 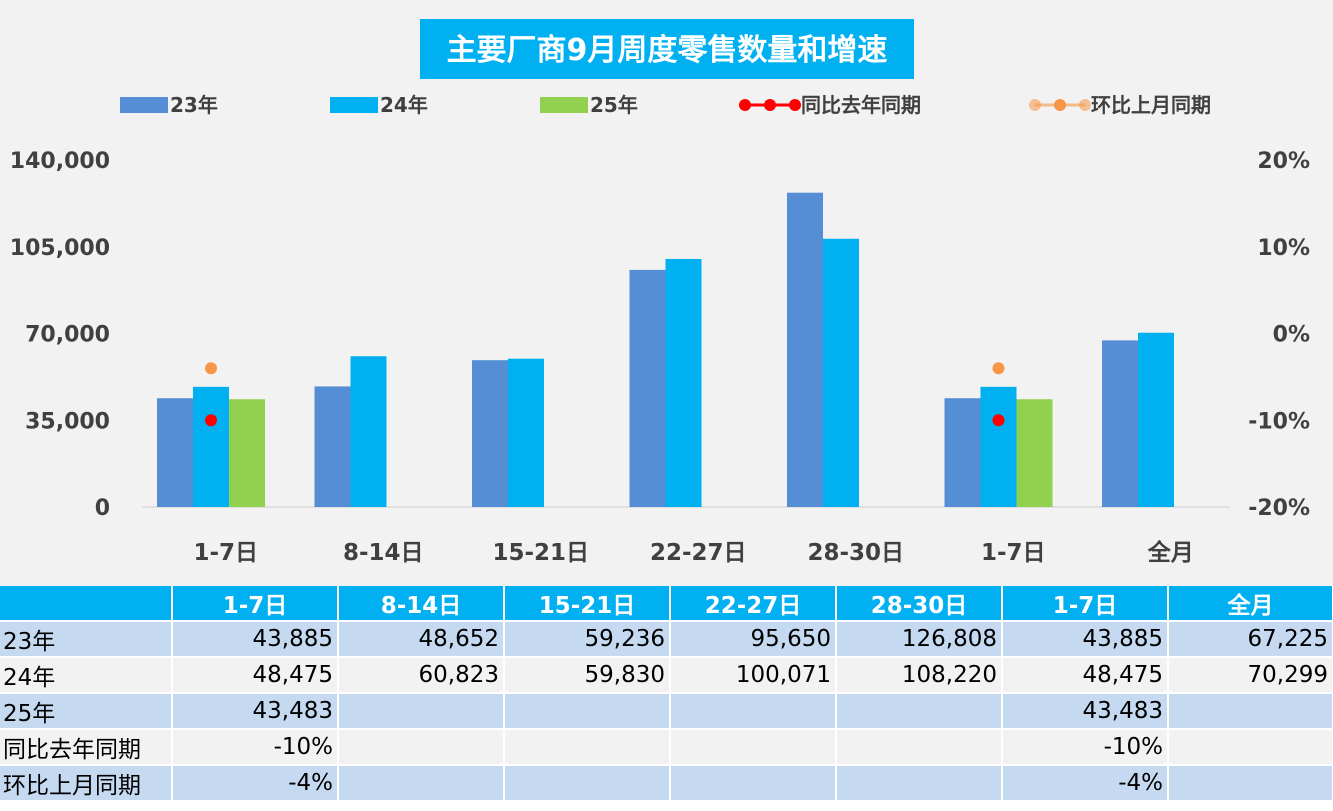 I want to click on table-cell: 126,808, so click(x=919, y=639).